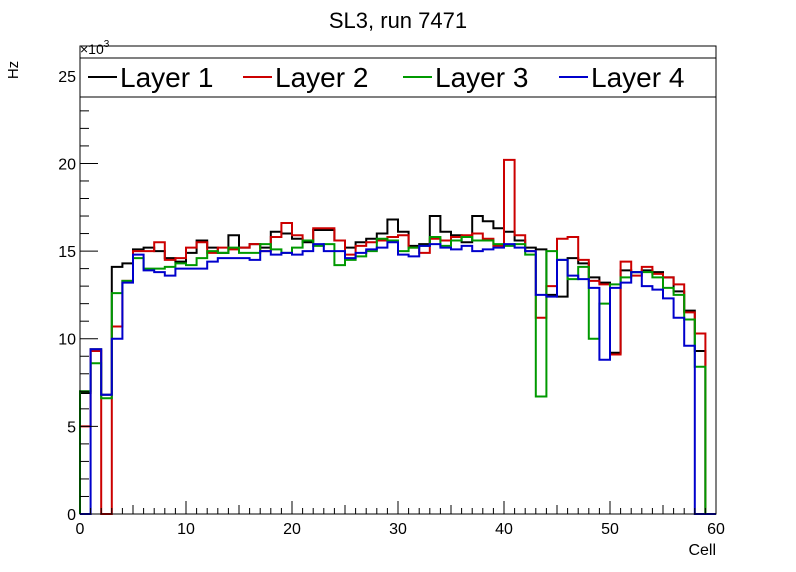 Image resolution: width=796 pixels, height=572 pixels. What do you see at coordinates (107, 44) in the screenshot?
I see `y-multiplier-exponent: 3` at bounding box center [107, 44].